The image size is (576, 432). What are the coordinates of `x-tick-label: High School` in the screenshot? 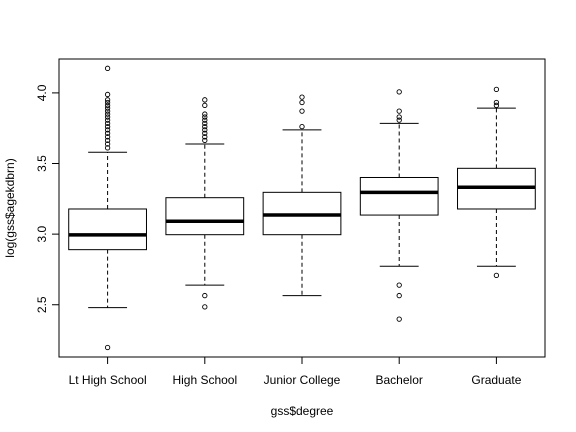 It's located at (204, 380).